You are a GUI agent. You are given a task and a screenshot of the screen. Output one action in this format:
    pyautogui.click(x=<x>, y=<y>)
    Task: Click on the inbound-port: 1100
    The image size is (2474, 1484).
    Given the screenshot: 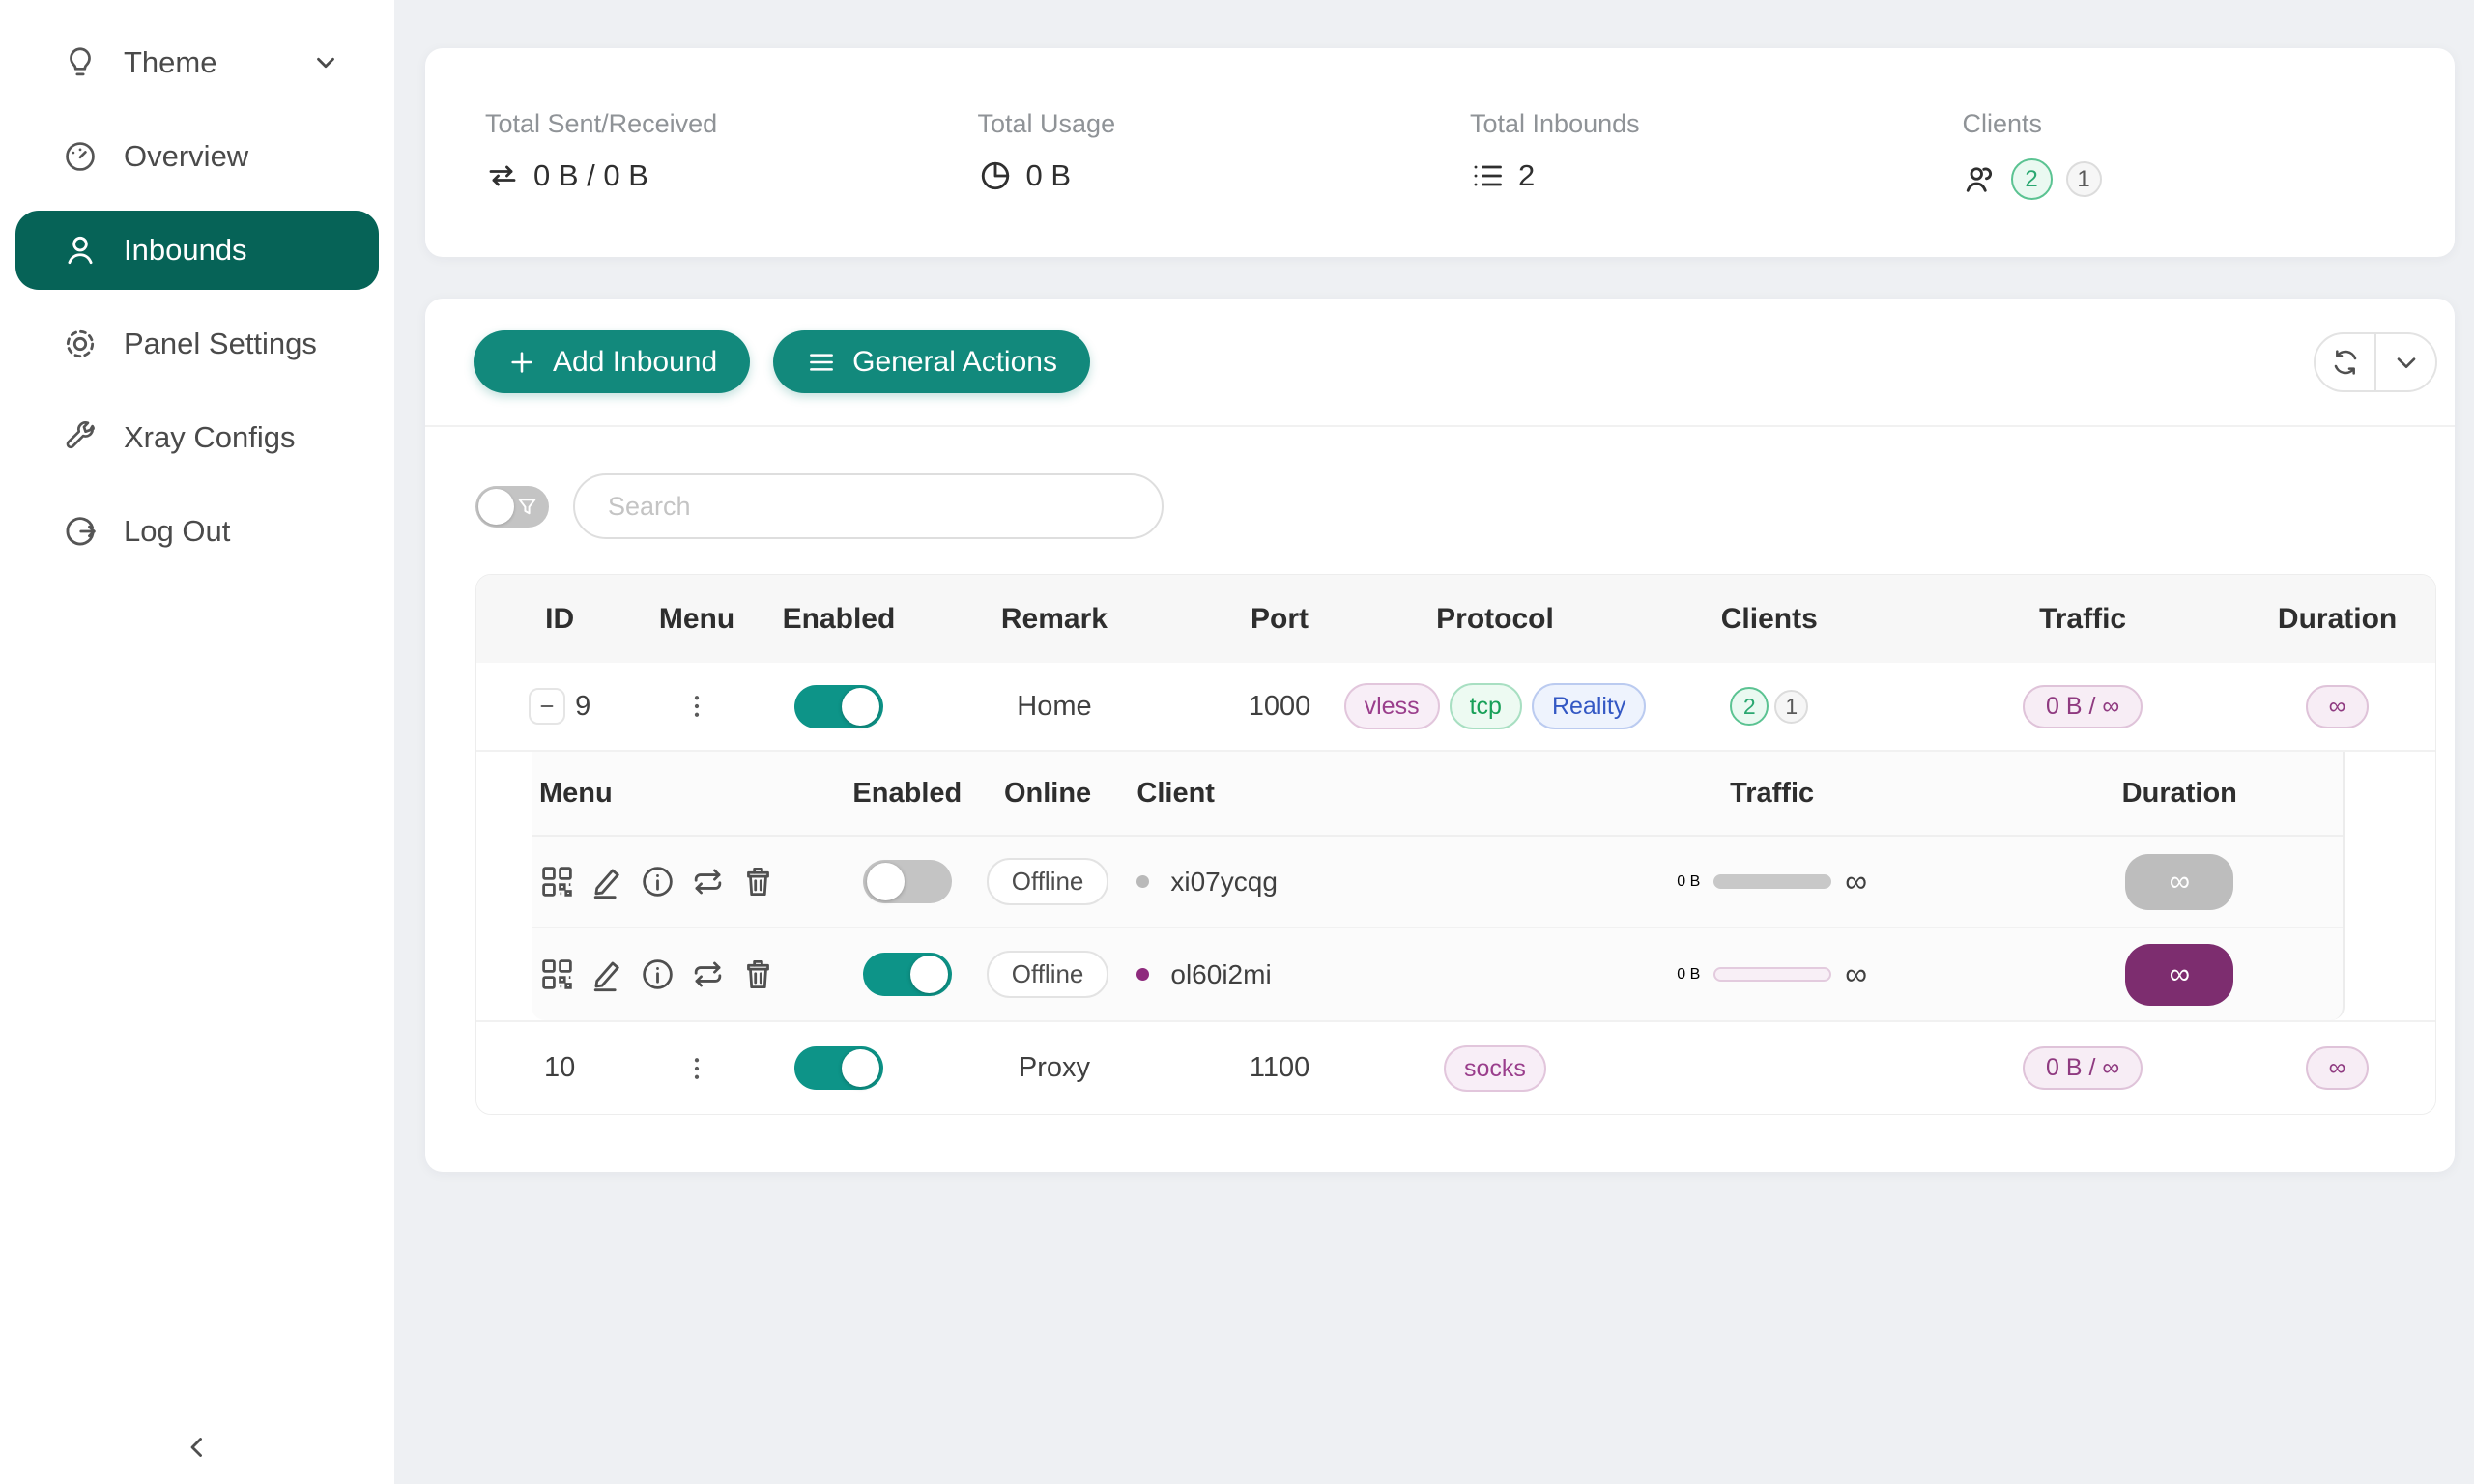 What is the action you would take?
    pyautogui.click(x=1280, y=1068)
    